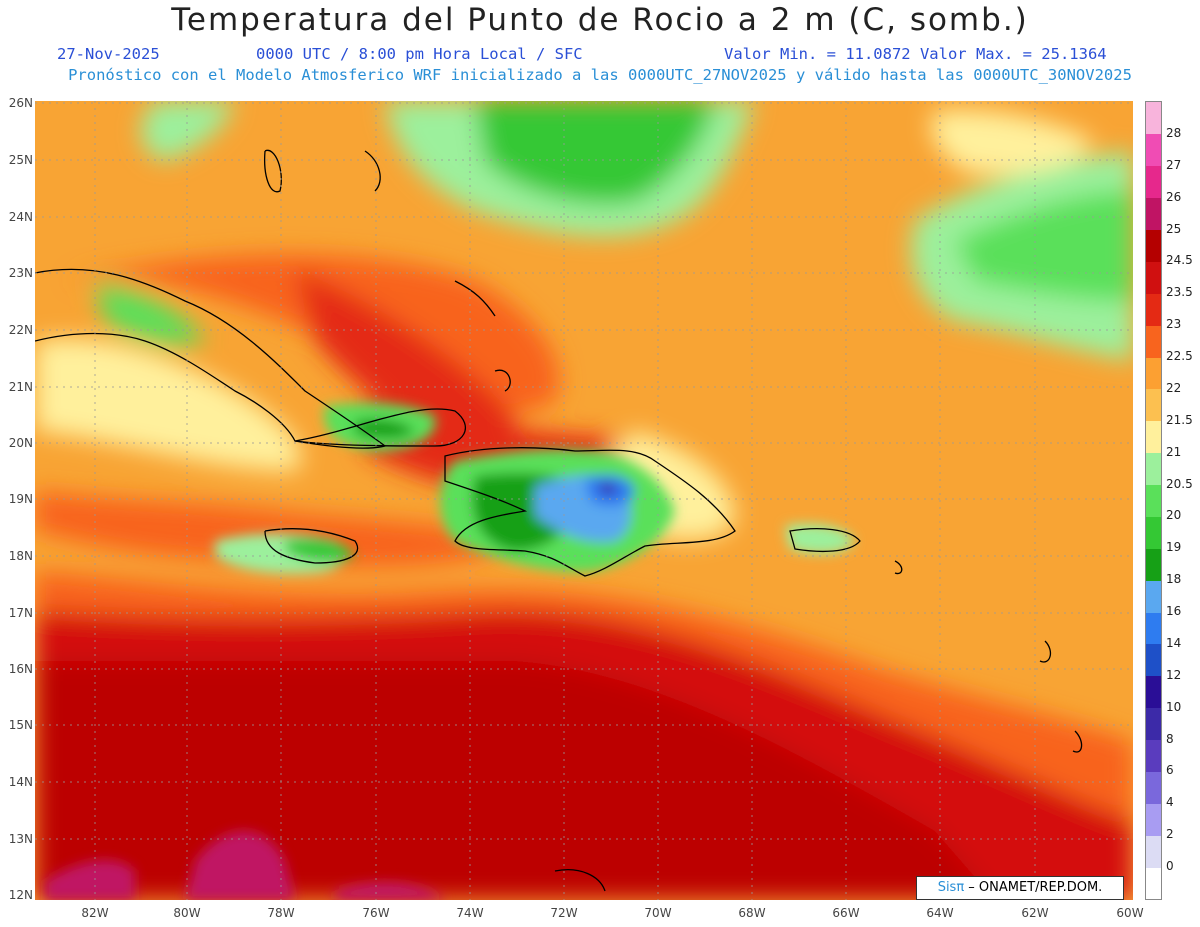 The image size is (1200, 927). Describe the element at coordinates (20, 330) in the screenshot. I see `lat-label-22n: 22N` at that location.